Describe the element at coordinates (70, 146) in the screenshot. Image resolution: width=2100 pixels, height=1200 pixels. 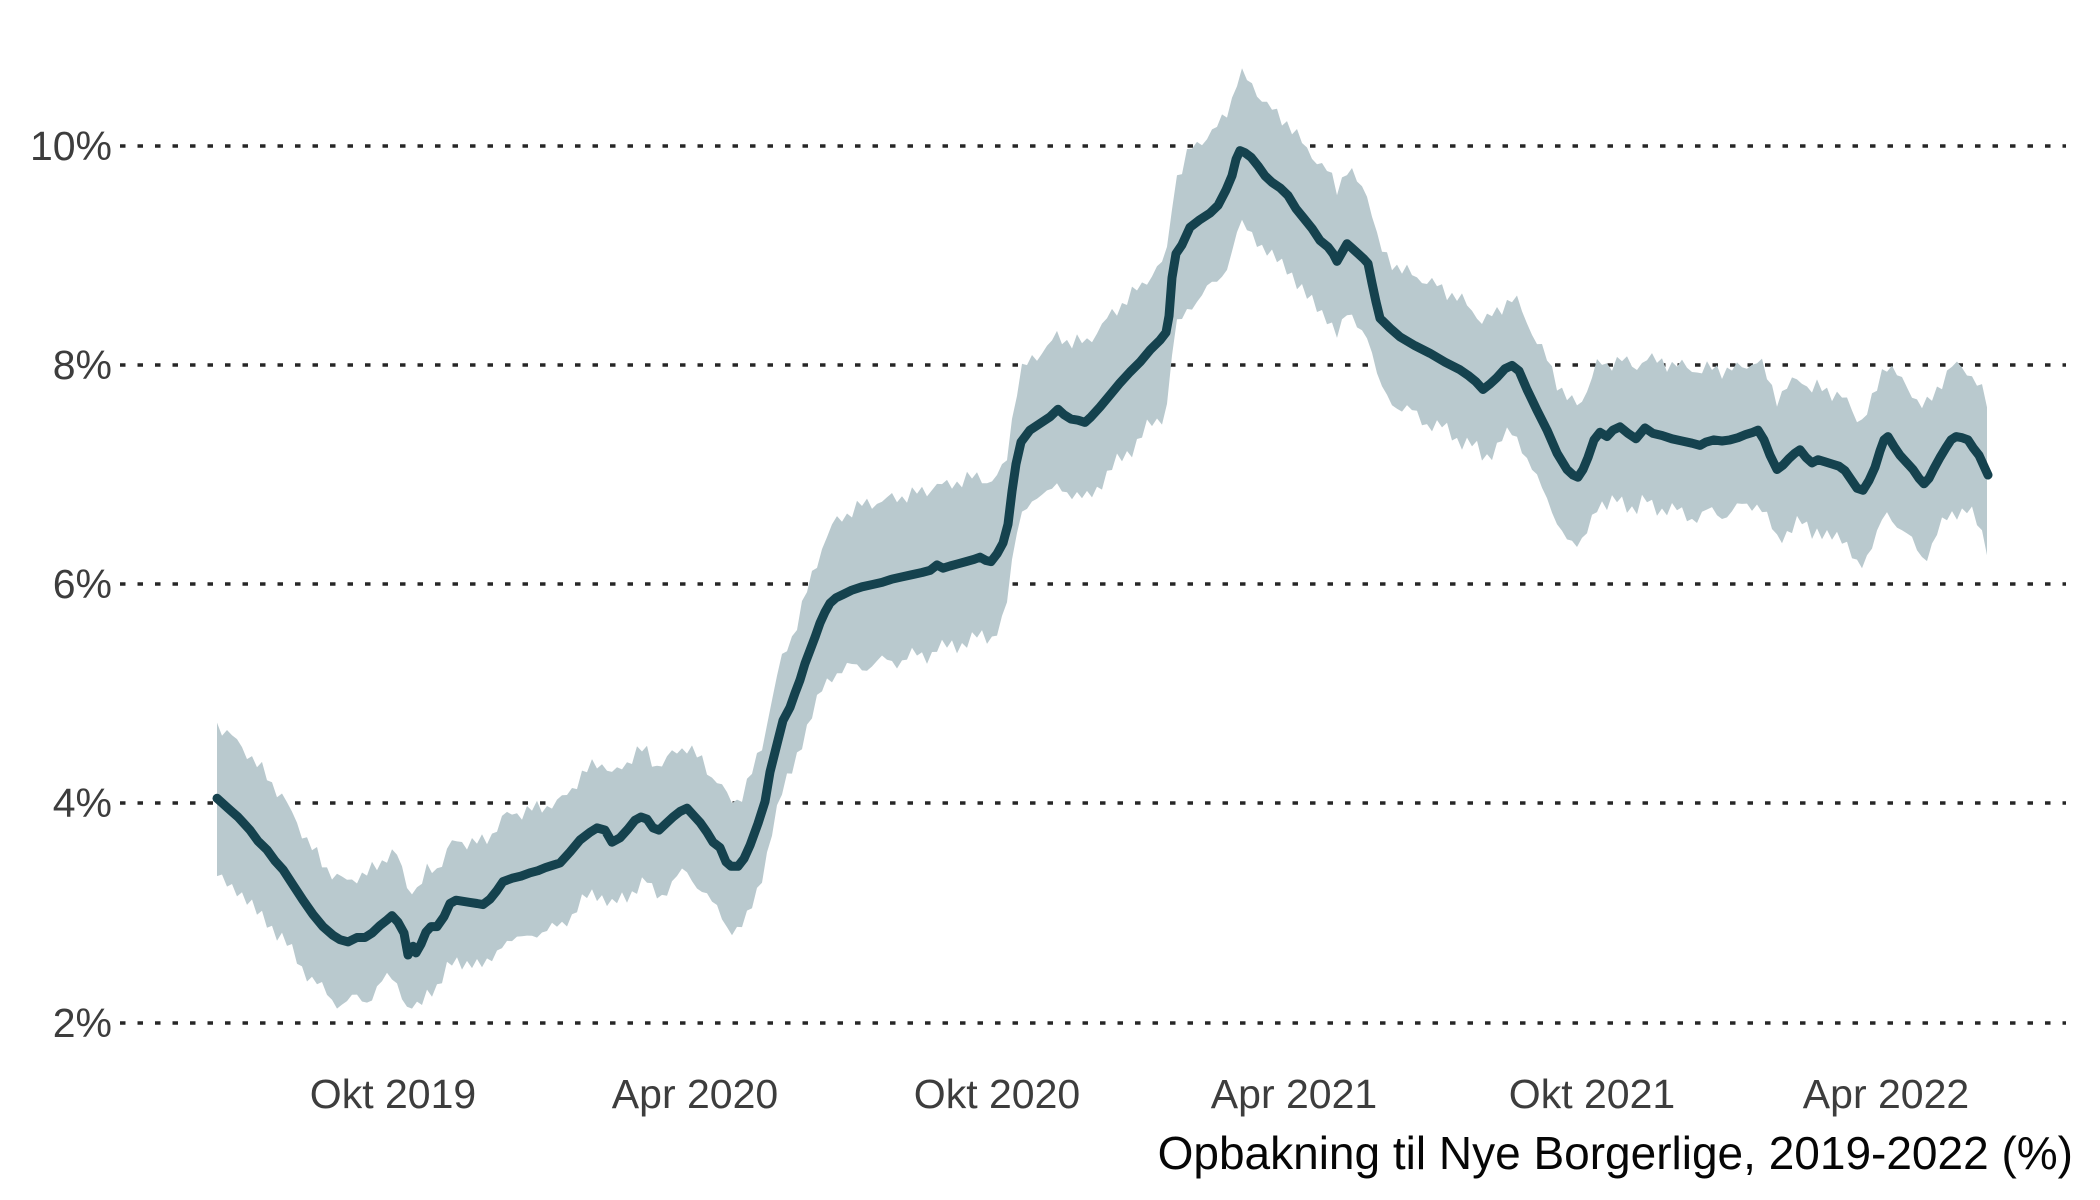
I see `y-axis-label: 10%` at that location.